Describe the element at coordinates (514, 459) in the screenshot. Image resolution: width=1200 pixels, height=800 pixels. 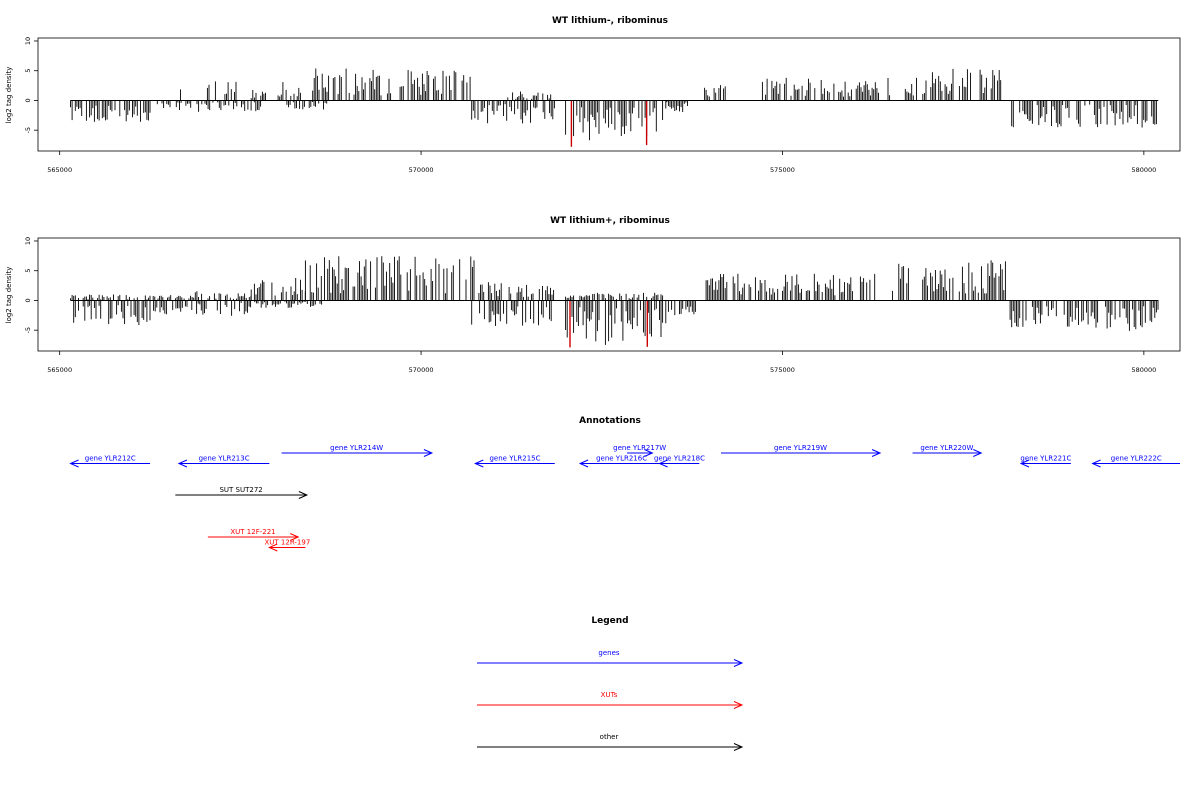
I see `feature-label: gene YLR215C` at that location.